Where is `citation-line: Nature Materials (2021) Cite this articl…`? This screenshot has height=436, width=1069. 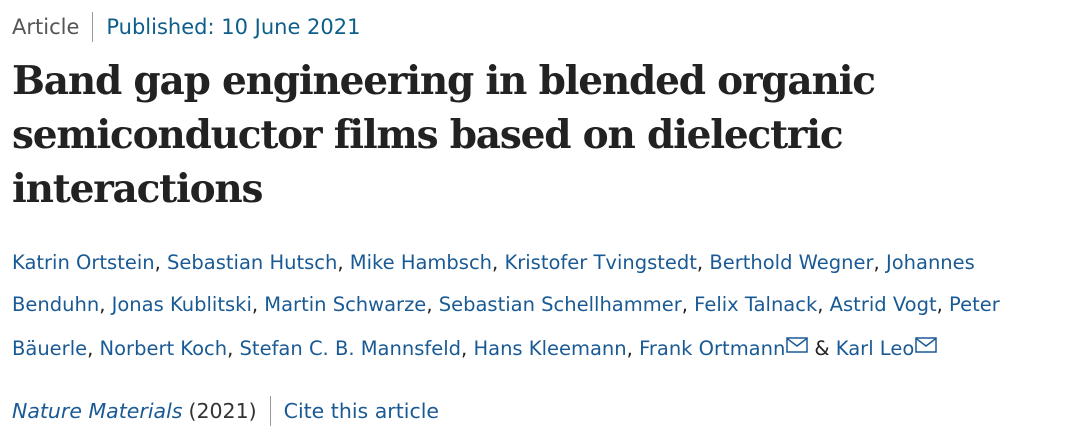
citation-line: Nature Materials (2021) Cite this articl… is located at coordinates (225, 411).